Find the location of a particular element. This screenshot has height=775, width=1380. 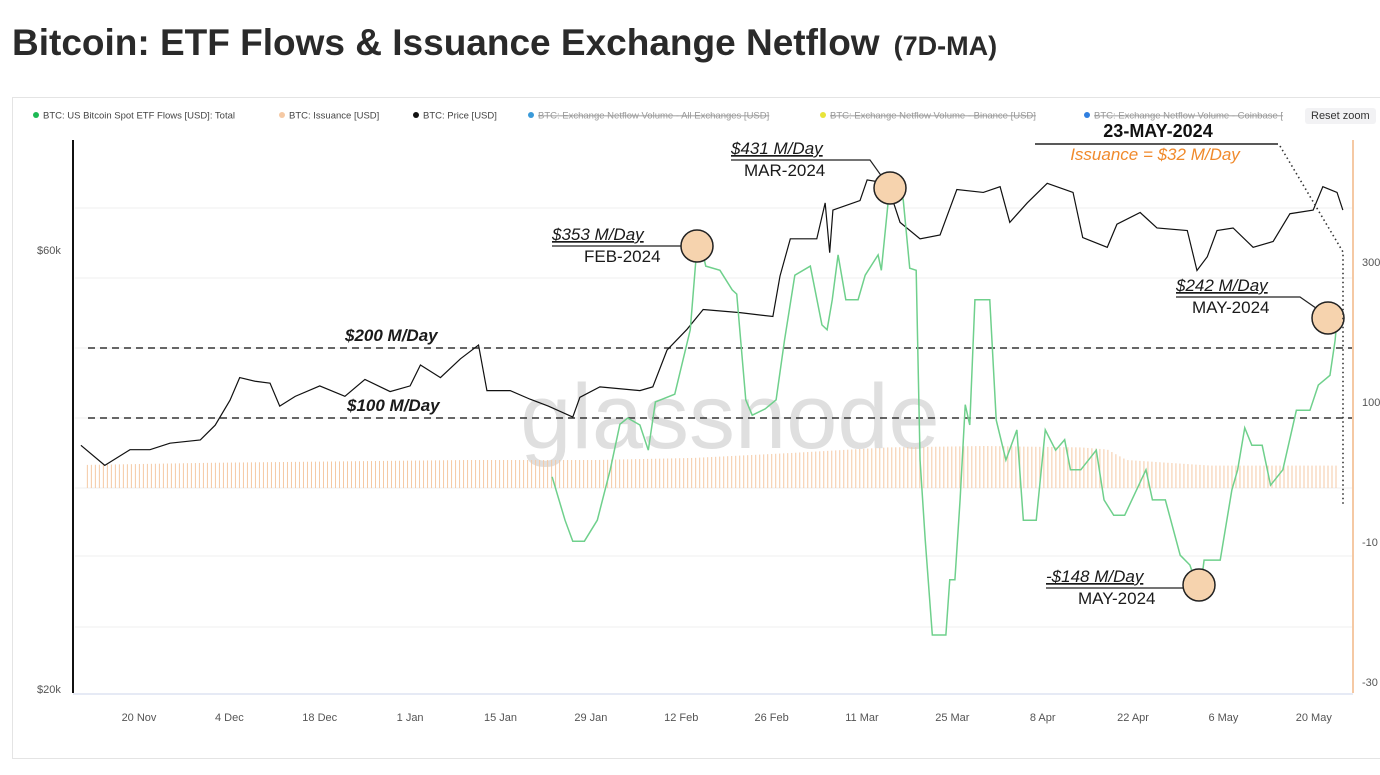

issuance-bars is located at coordinates (711, 467).